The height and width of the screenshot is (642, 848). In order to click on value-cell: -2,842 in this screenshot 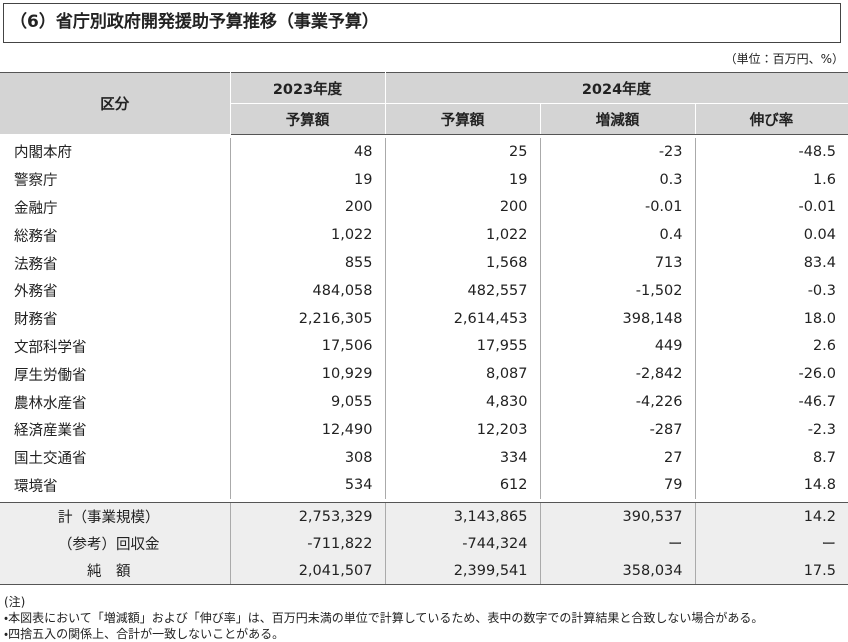, I will do `click(617, 374)`.